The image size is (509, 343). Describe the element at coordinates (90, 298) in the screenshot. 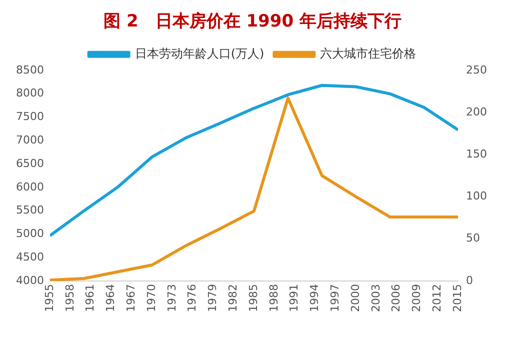

I see `x-tick-label: 1961` at that location.